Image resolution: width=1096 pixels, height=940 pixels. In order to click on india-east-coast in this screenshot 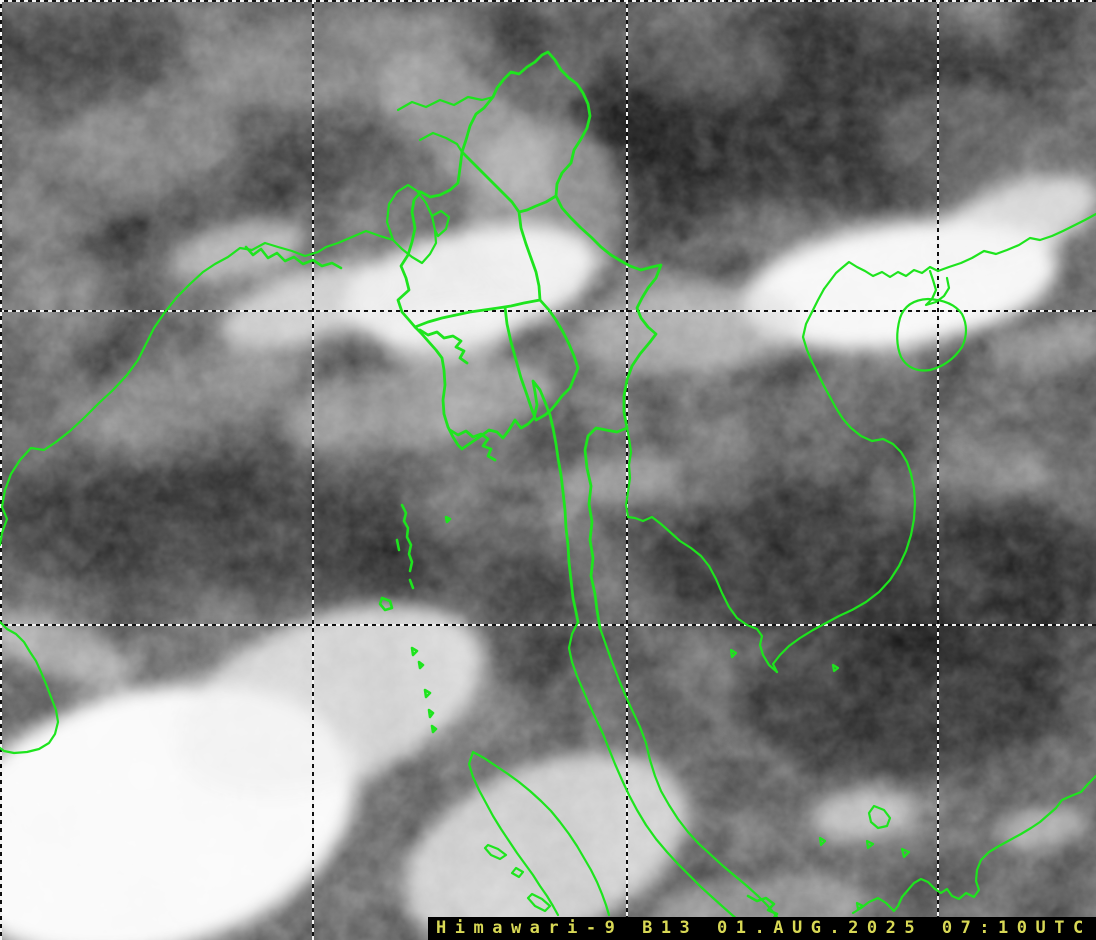, I will do `click(197, 388)`.